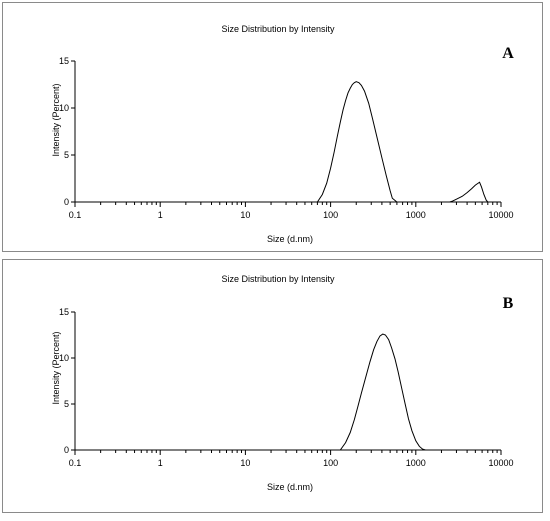 This screenshot has height=521, width=550. I want to click on chart-b-x-tick-label: 100, so click(330, 463).